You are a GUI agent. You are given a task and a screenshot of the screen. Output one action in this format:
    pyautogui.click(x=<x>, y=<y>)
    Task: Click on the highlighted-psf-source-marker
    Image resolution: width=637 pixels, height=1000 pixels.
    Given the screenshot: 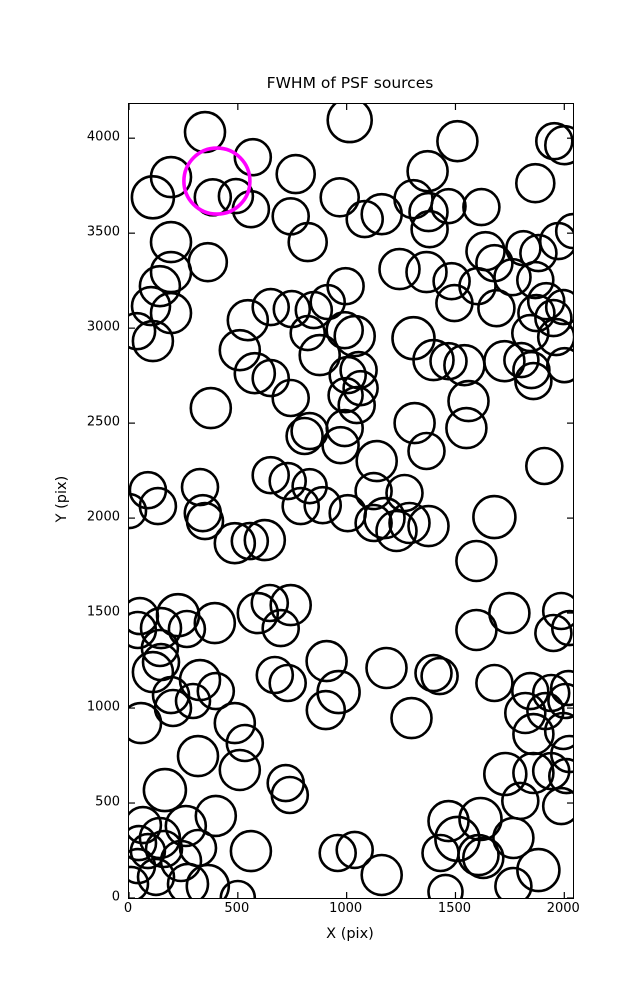 What is the action you would take?
    pyautogui.click(x=217, y=181)
    